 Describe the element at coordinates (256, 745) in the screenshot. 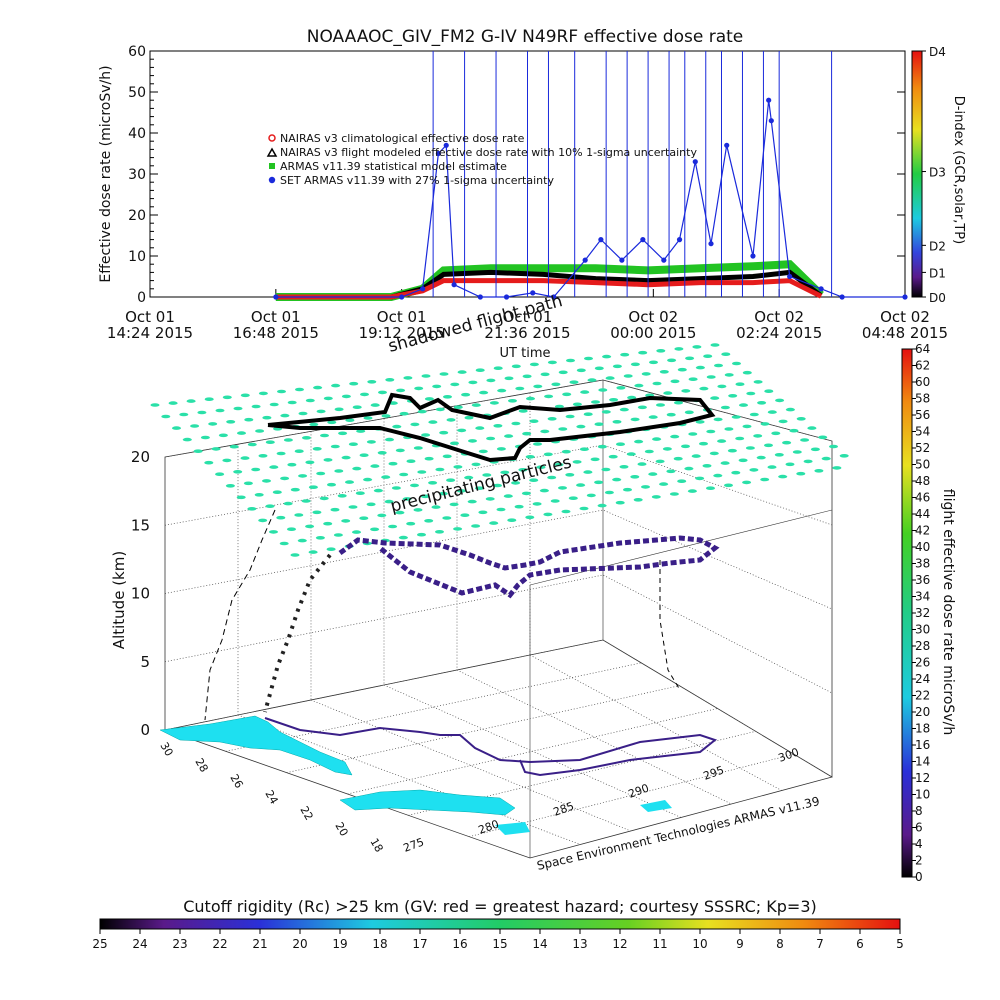

I see `florida-landmass` at that location.